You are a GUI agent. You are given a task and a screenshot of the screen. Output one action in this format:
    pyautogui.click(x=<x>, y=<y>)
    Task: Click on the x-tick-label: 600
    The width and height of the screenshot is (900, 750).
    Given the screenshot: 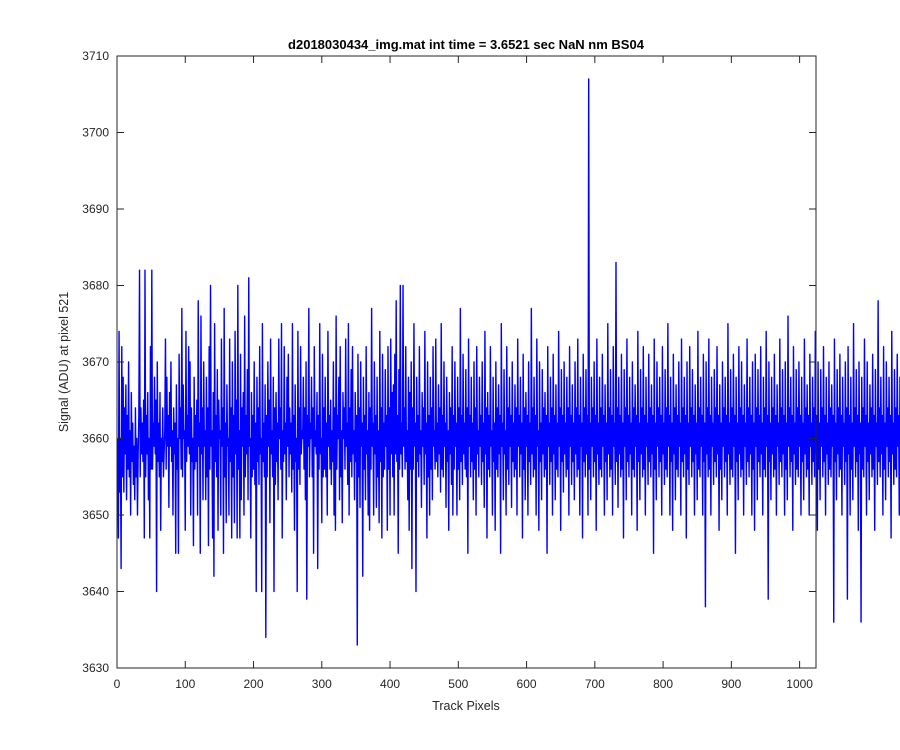 What is the action you would take?
    pyautogui.click(x=527, y=684)
    